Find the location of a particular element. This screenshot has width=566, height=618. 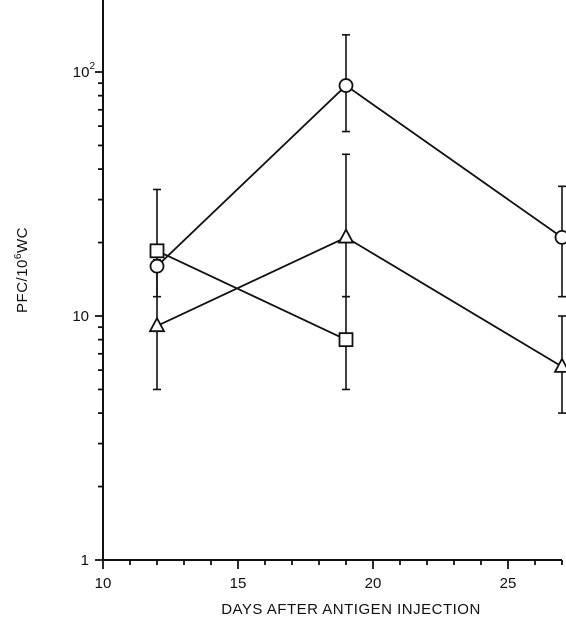

x-tick-label: 20 is located at coordinates (373, 583).